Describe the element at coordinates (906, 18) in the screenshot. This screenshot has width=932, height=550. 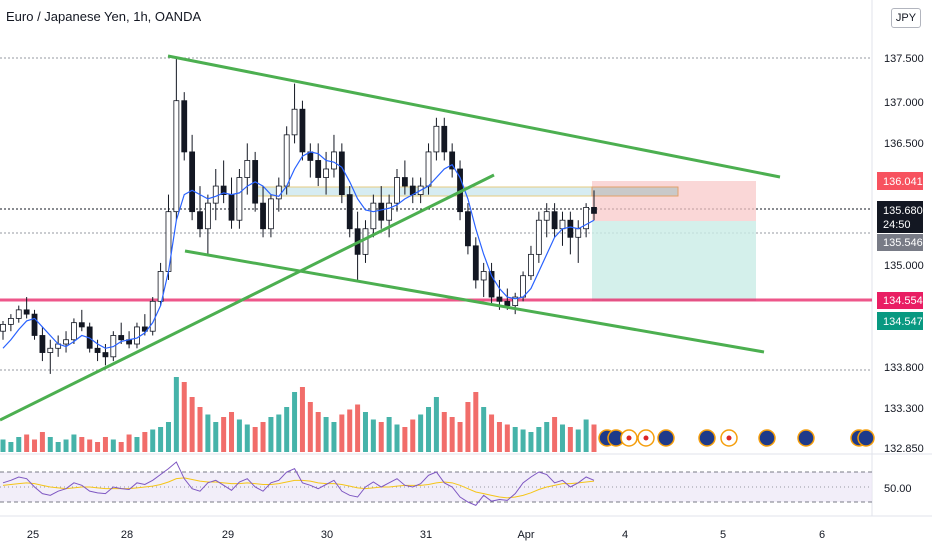
I see `currency-button: JPY` at that location.